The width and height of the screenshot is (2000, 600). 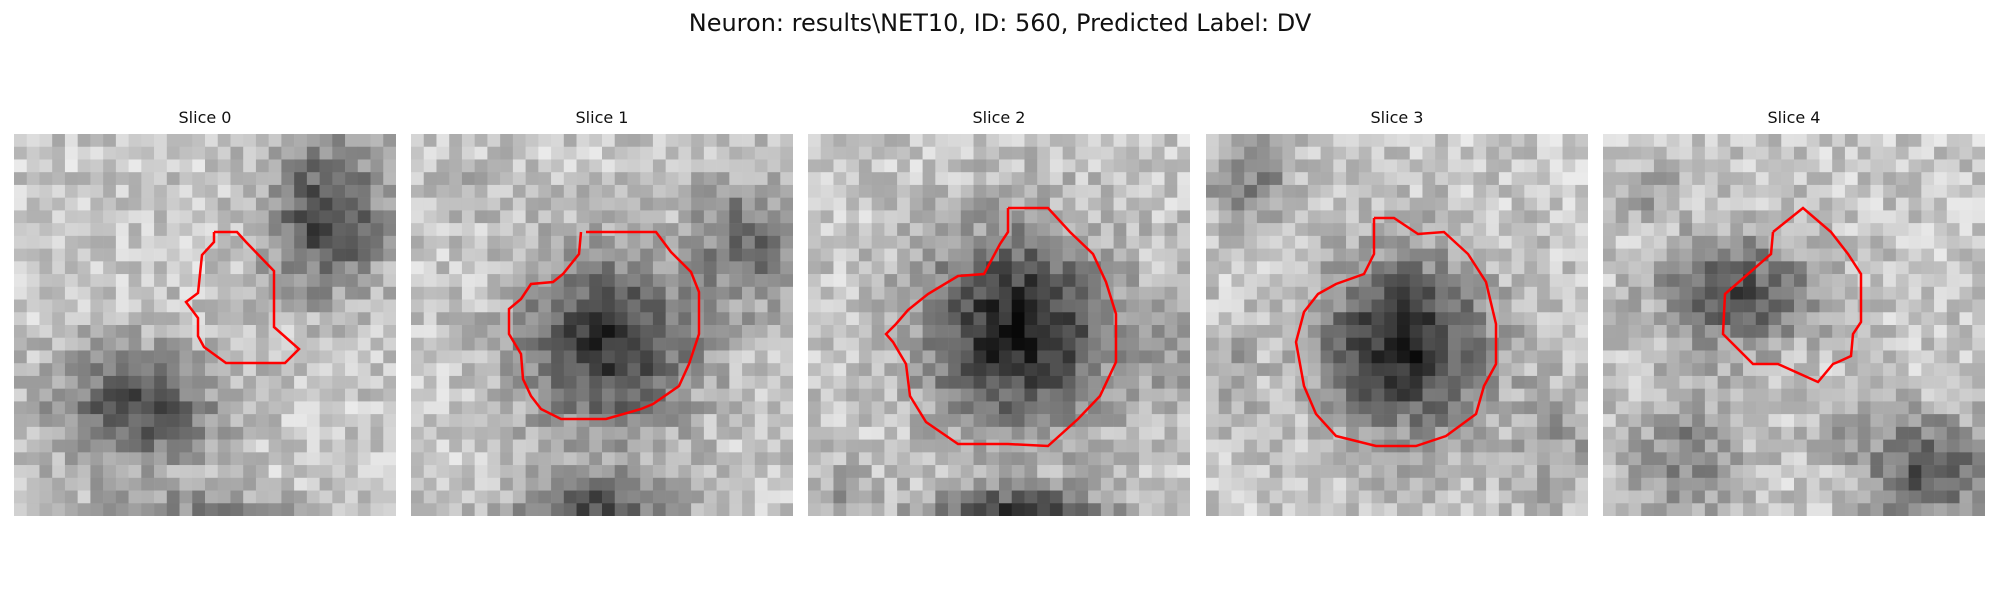 I want to click on slice-0-image, so click(x=205, y=325).